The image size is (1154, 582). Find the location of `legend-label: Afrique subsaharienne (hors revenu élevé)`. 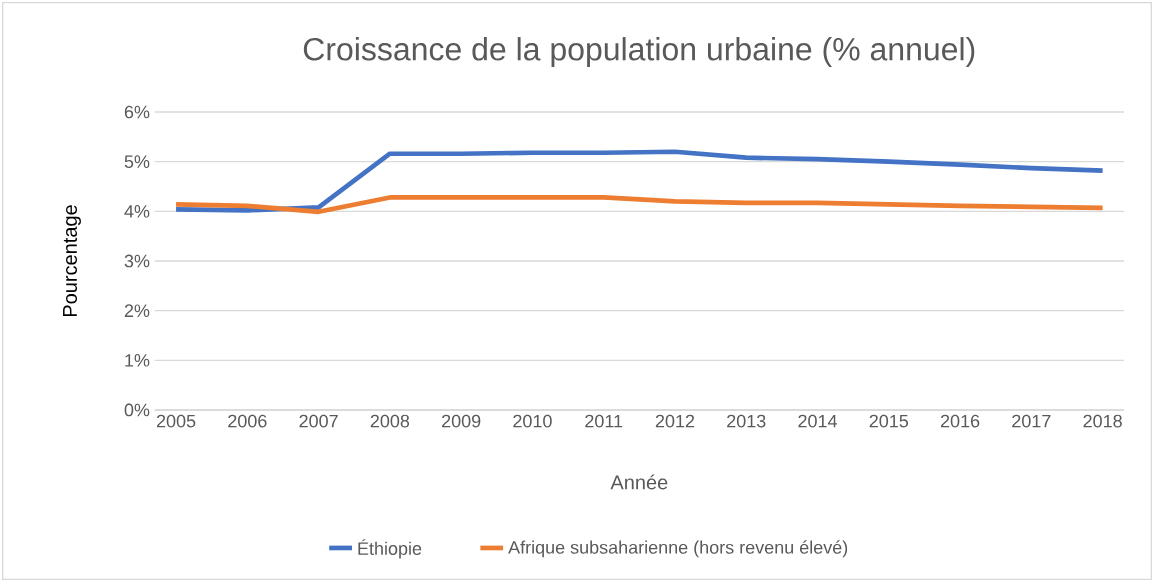

legend-label: Afrique subsaharienne (hors revenu élevé) is located at coordinates (678, 549).